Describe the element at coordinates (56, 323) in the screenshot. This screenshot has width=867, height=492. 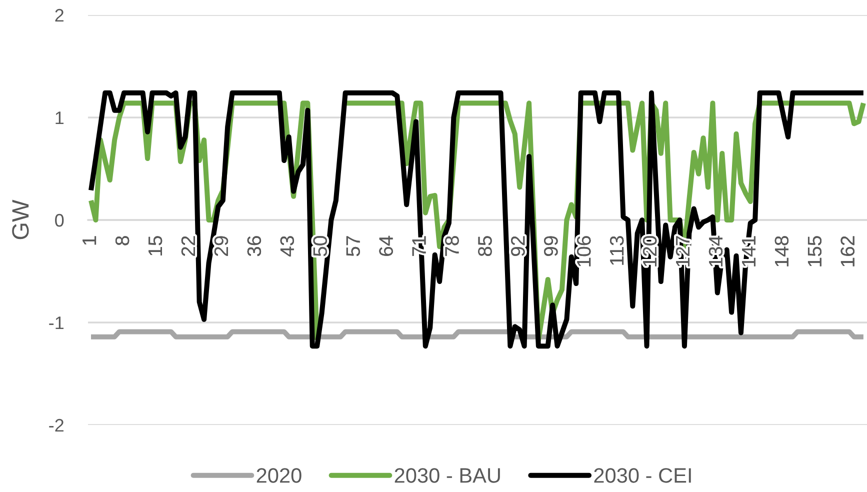
I see `y-tick-label: -1` at that location.